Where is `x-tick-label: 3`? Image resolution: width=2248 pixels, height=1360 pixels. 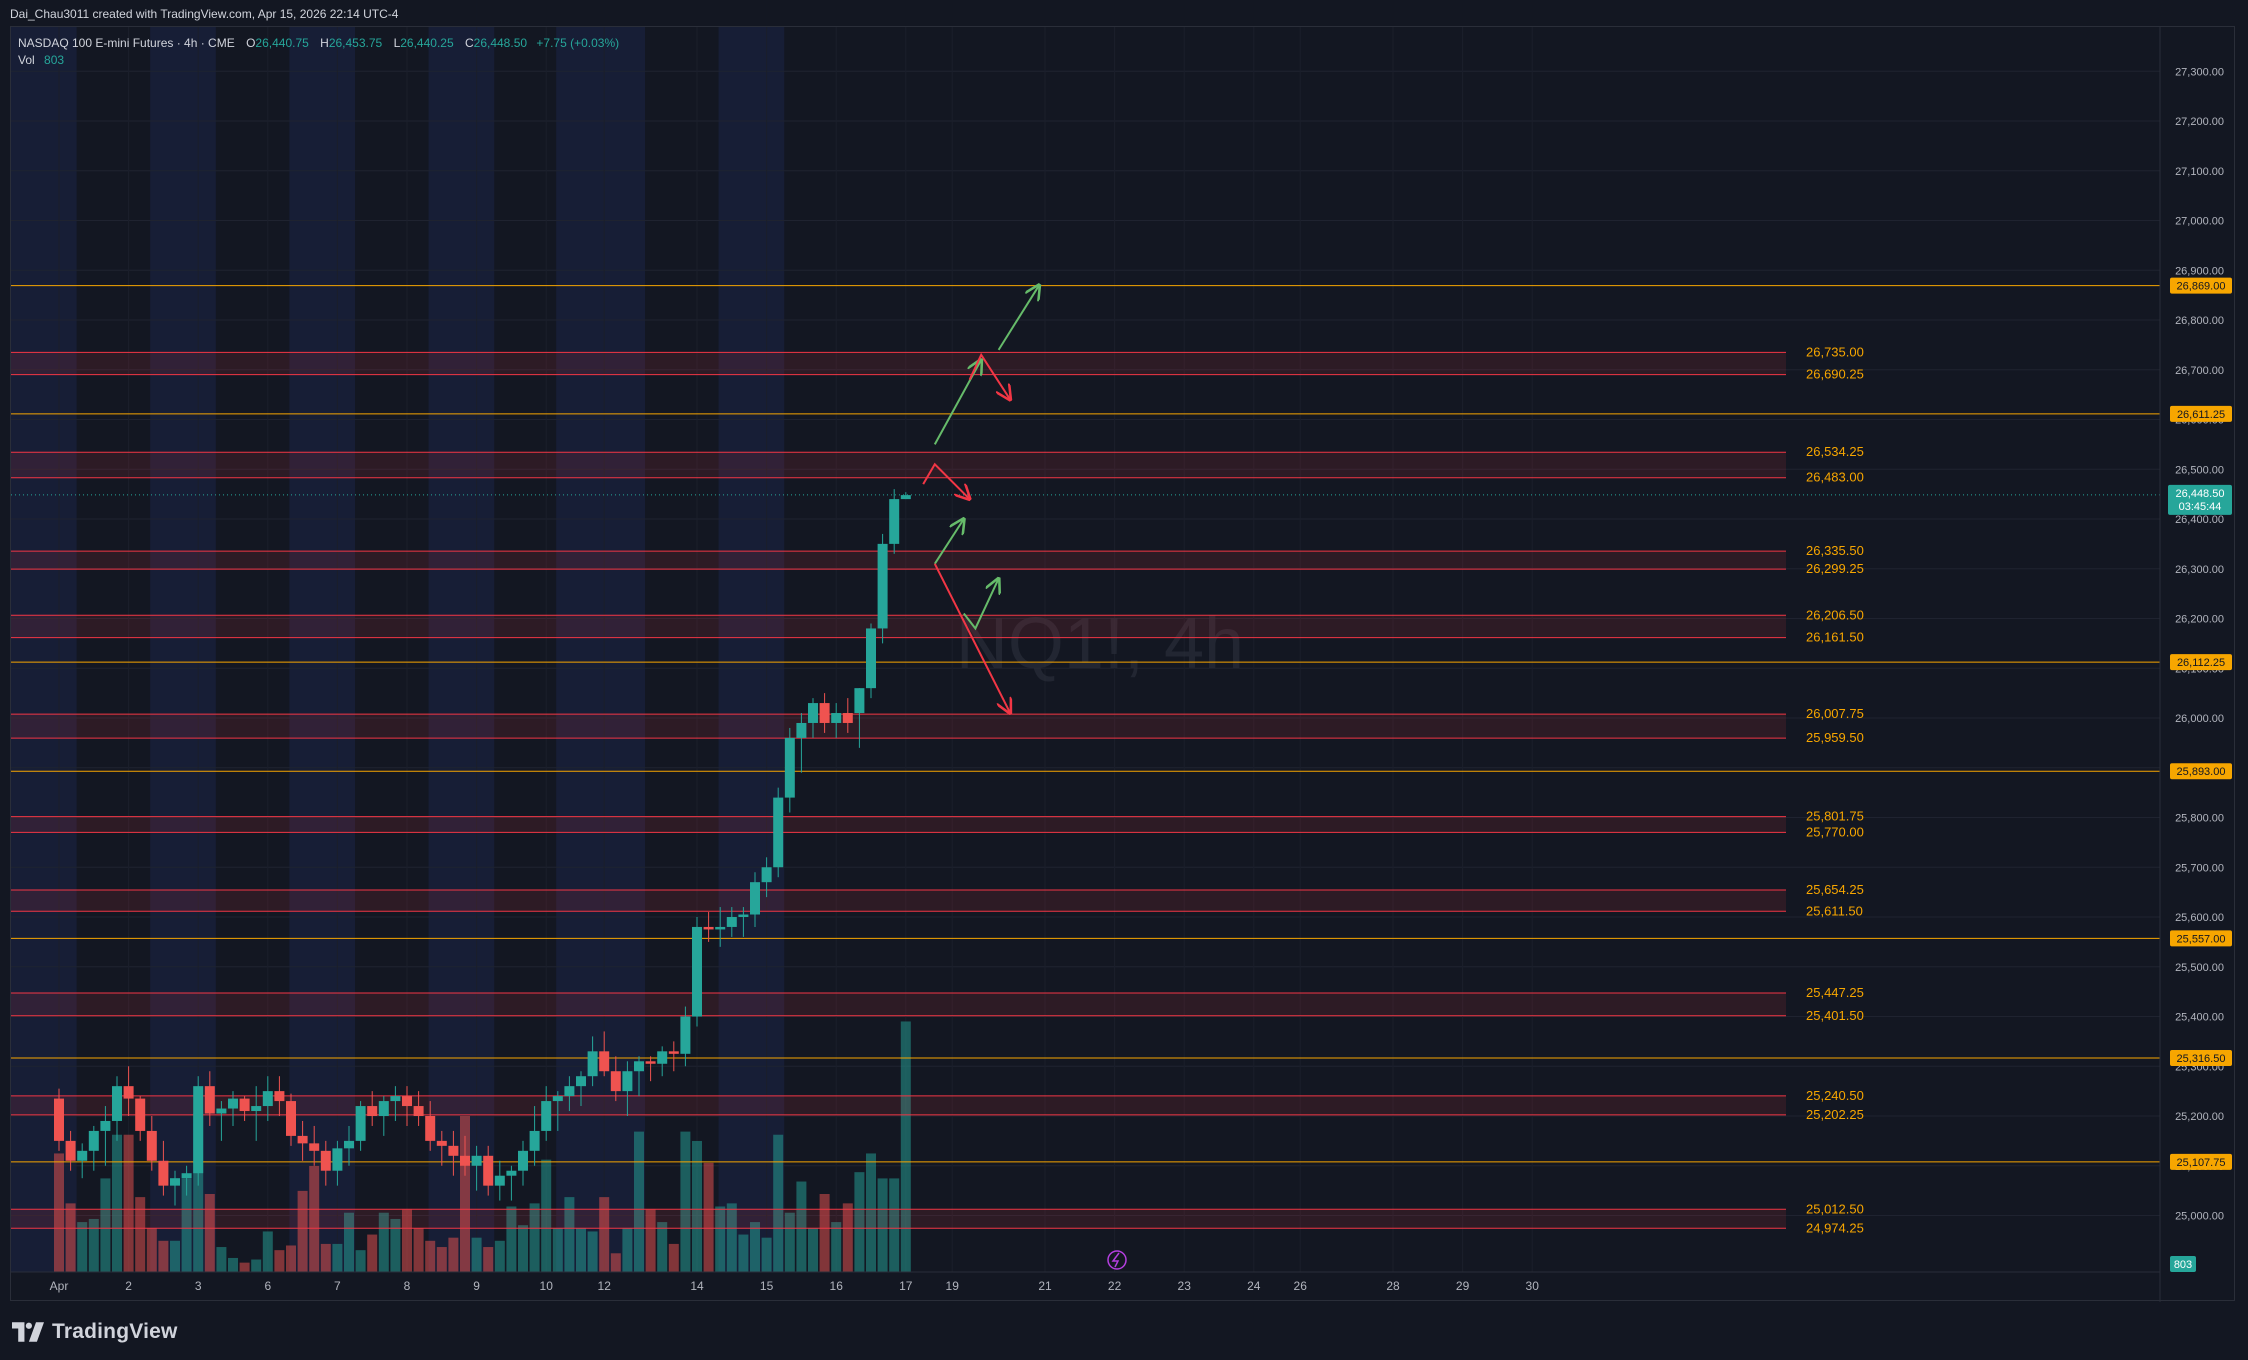
x-tick-label: 3 is located at coordinates (198, 1286).